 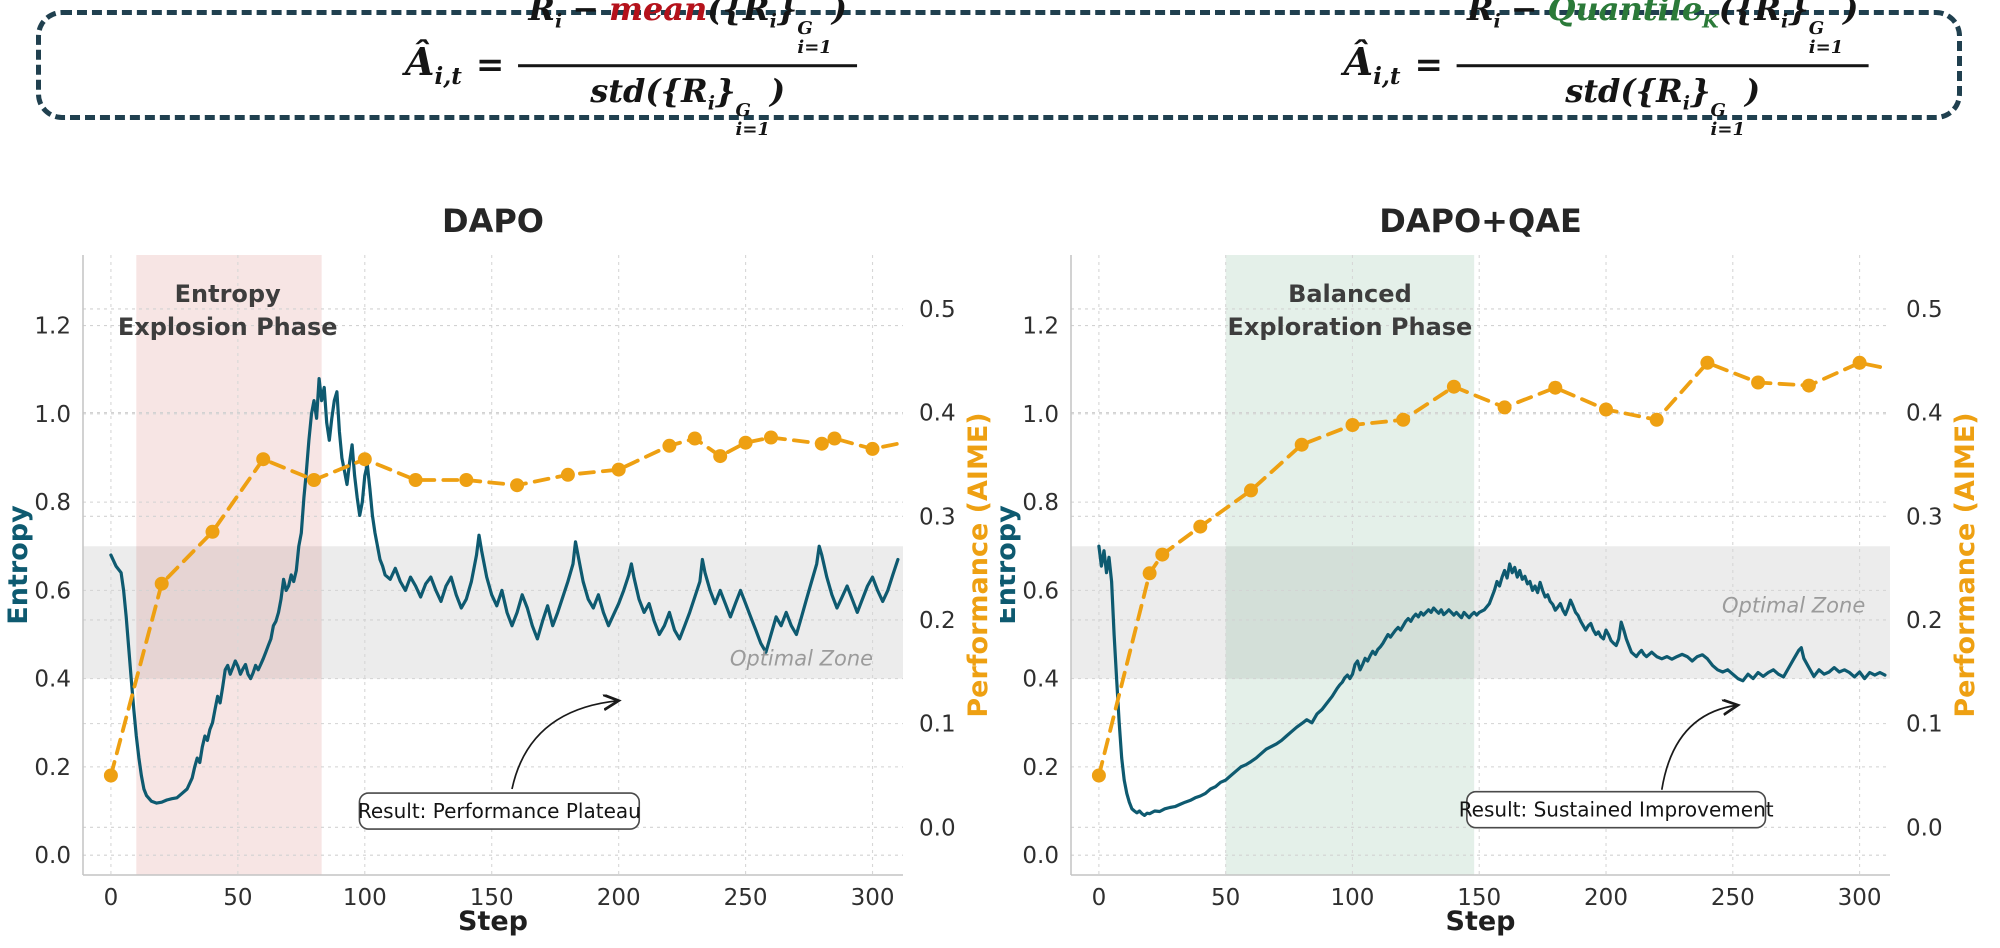 I want to click on y-tick-label-left: 1.0, so click(x=52, y=415).